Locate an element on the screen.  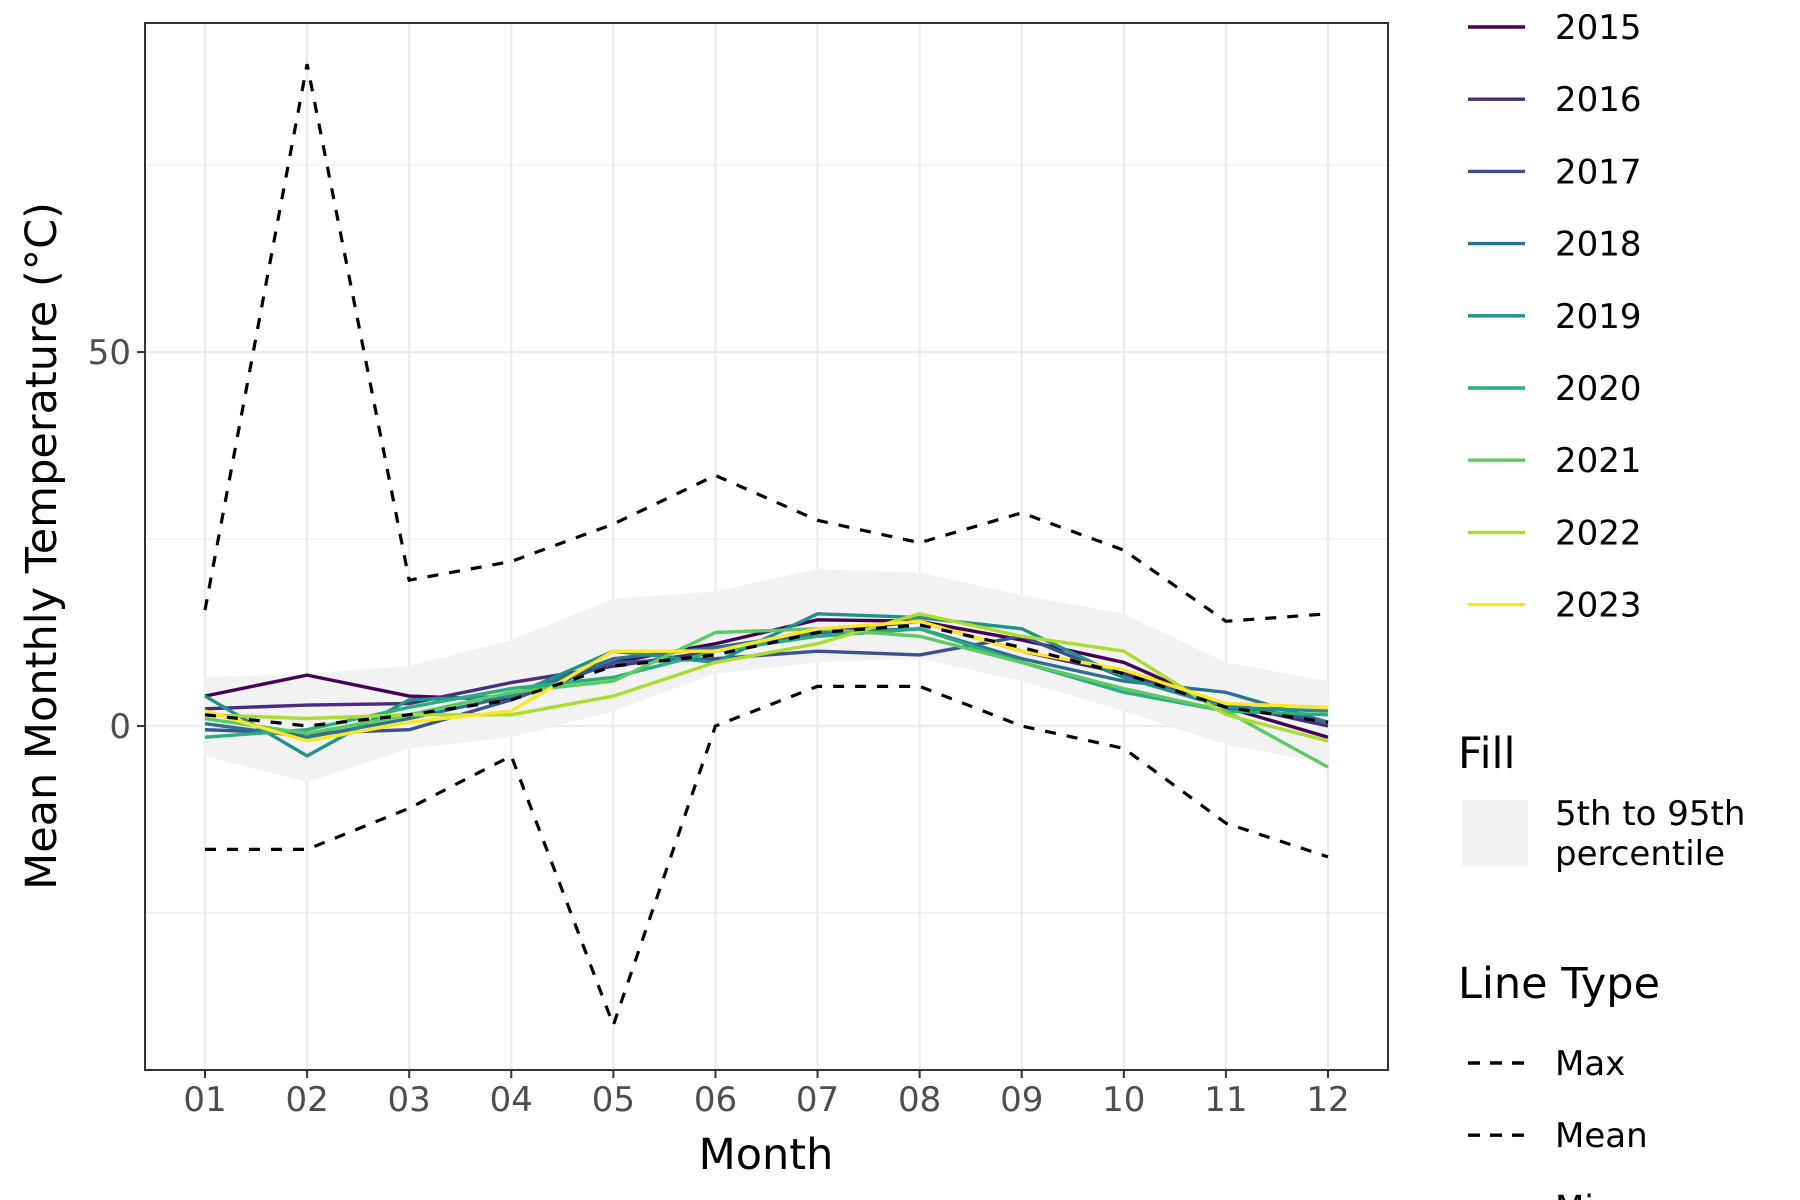
year-series-layer is located at coordinates (766, 690).